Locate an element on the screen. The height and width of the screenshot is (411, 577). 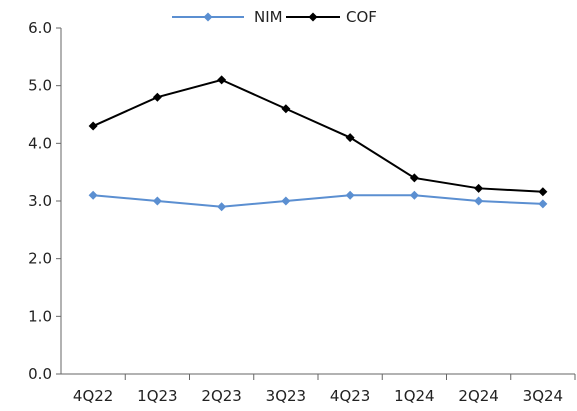
series-line-nim is located at coordinates (318, 201).